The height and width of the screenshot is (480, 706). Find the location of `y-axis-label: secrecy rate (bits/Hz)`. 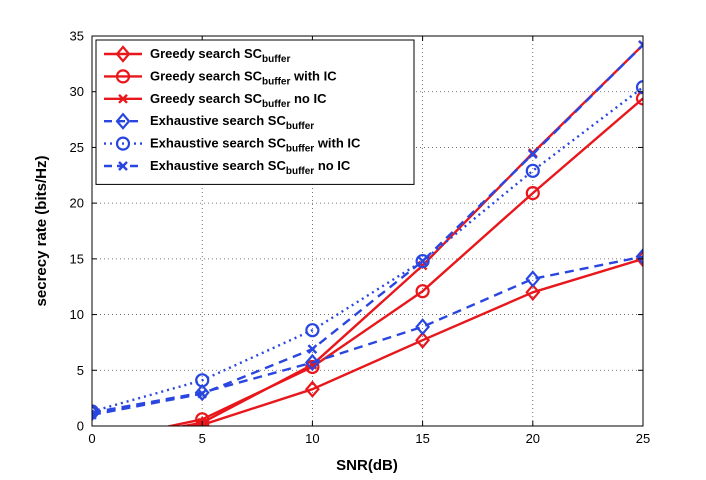

y-axis-label: secrecy rate (bits/Hz) is located at coordinates (41, 231).